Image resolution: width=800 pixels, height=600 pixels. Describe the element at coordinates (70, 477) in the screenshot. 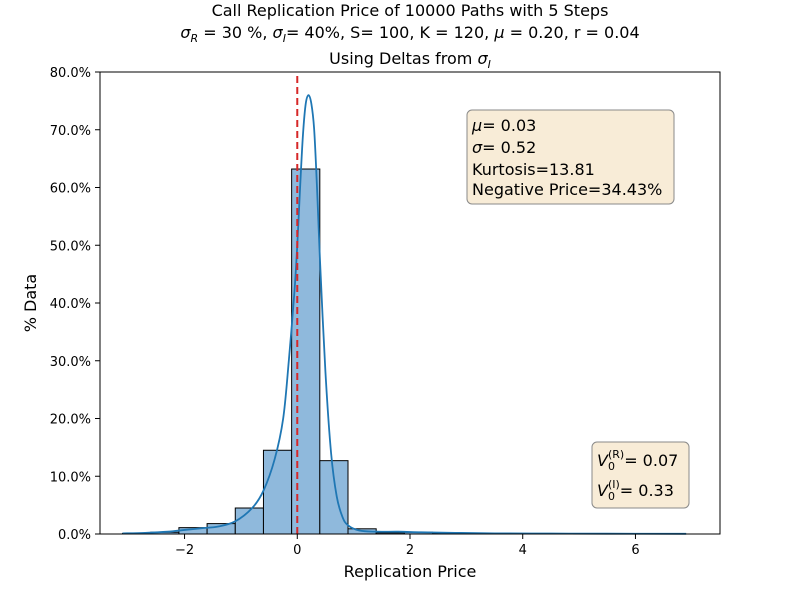

I see `y-tick-label: 10.0%` at that location.